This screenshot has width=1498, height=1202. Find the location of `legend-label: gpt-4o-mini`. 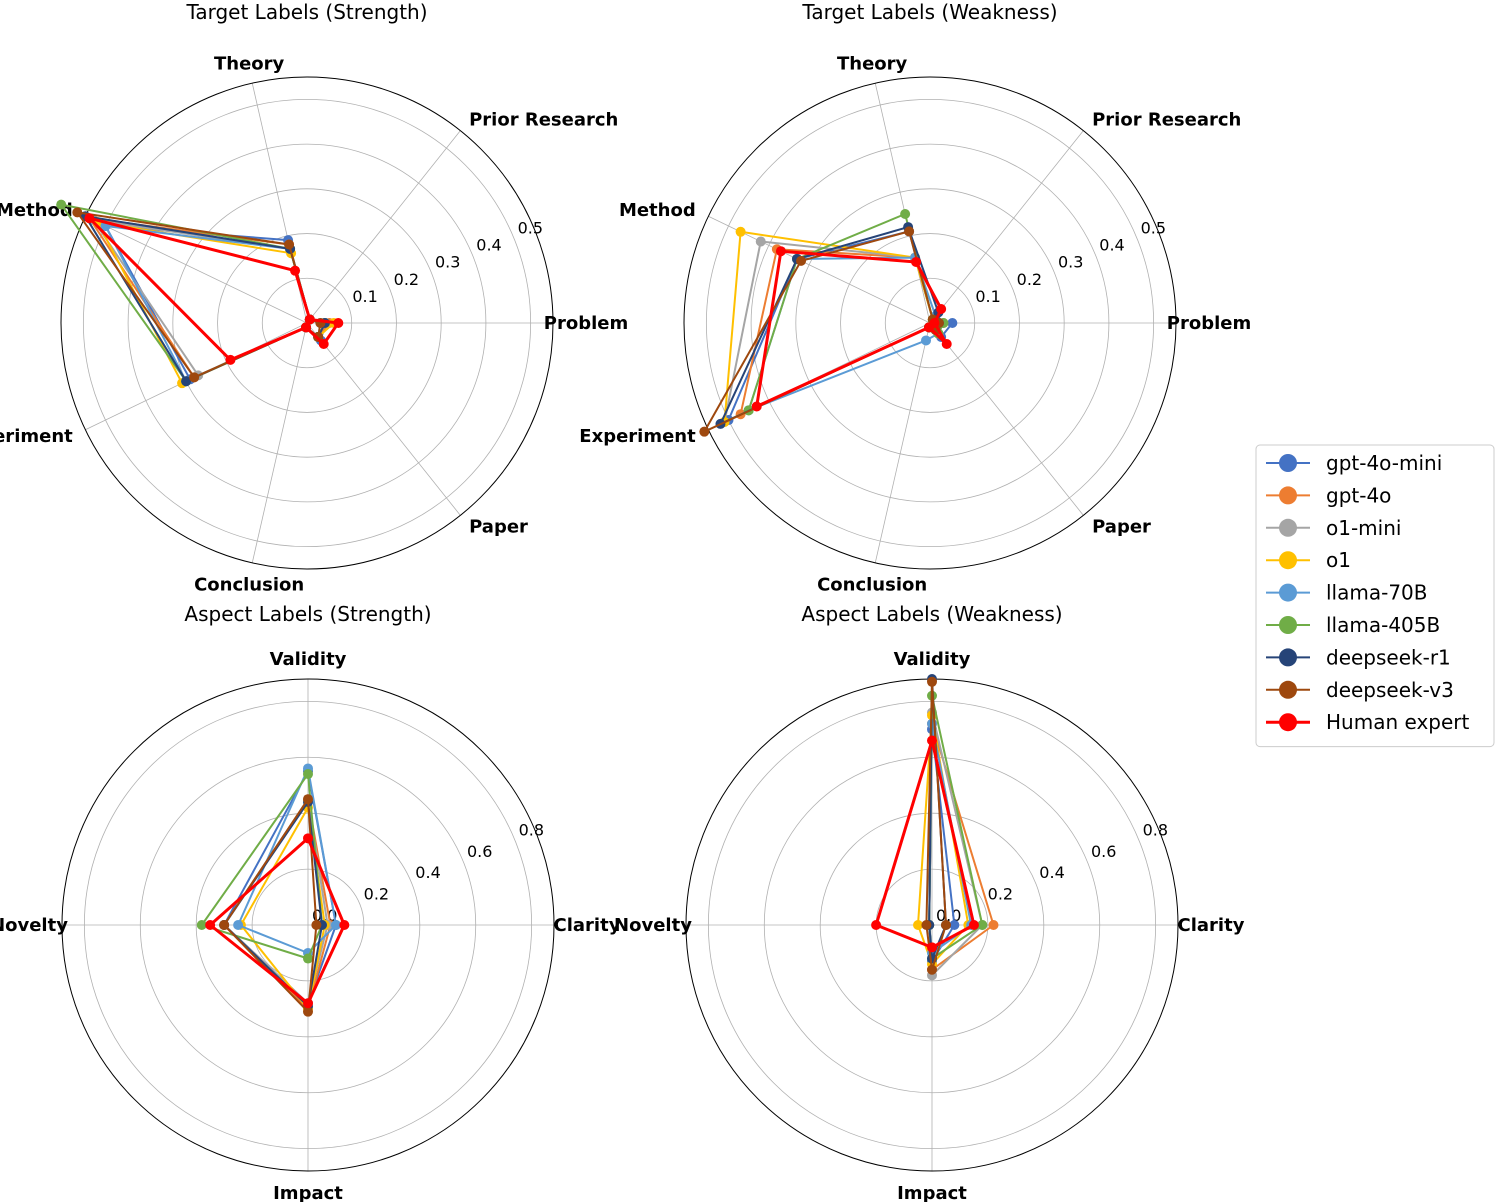

legend-label: gpt-4o-mini is located at coordinates (1384, 463).